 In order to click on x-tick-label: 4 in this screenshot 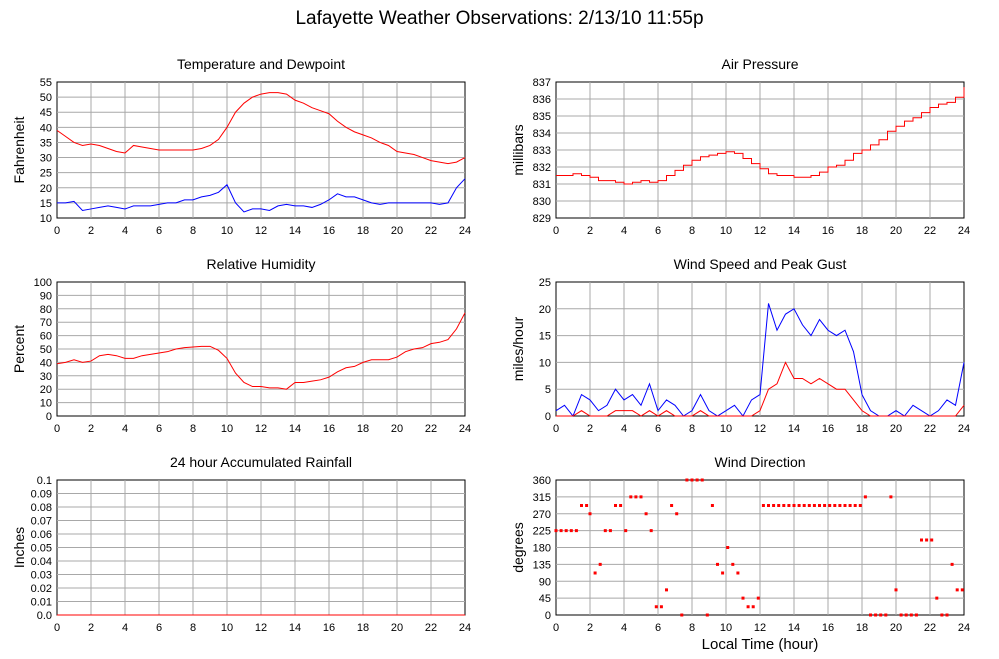, I will do `click(624, 429)`.